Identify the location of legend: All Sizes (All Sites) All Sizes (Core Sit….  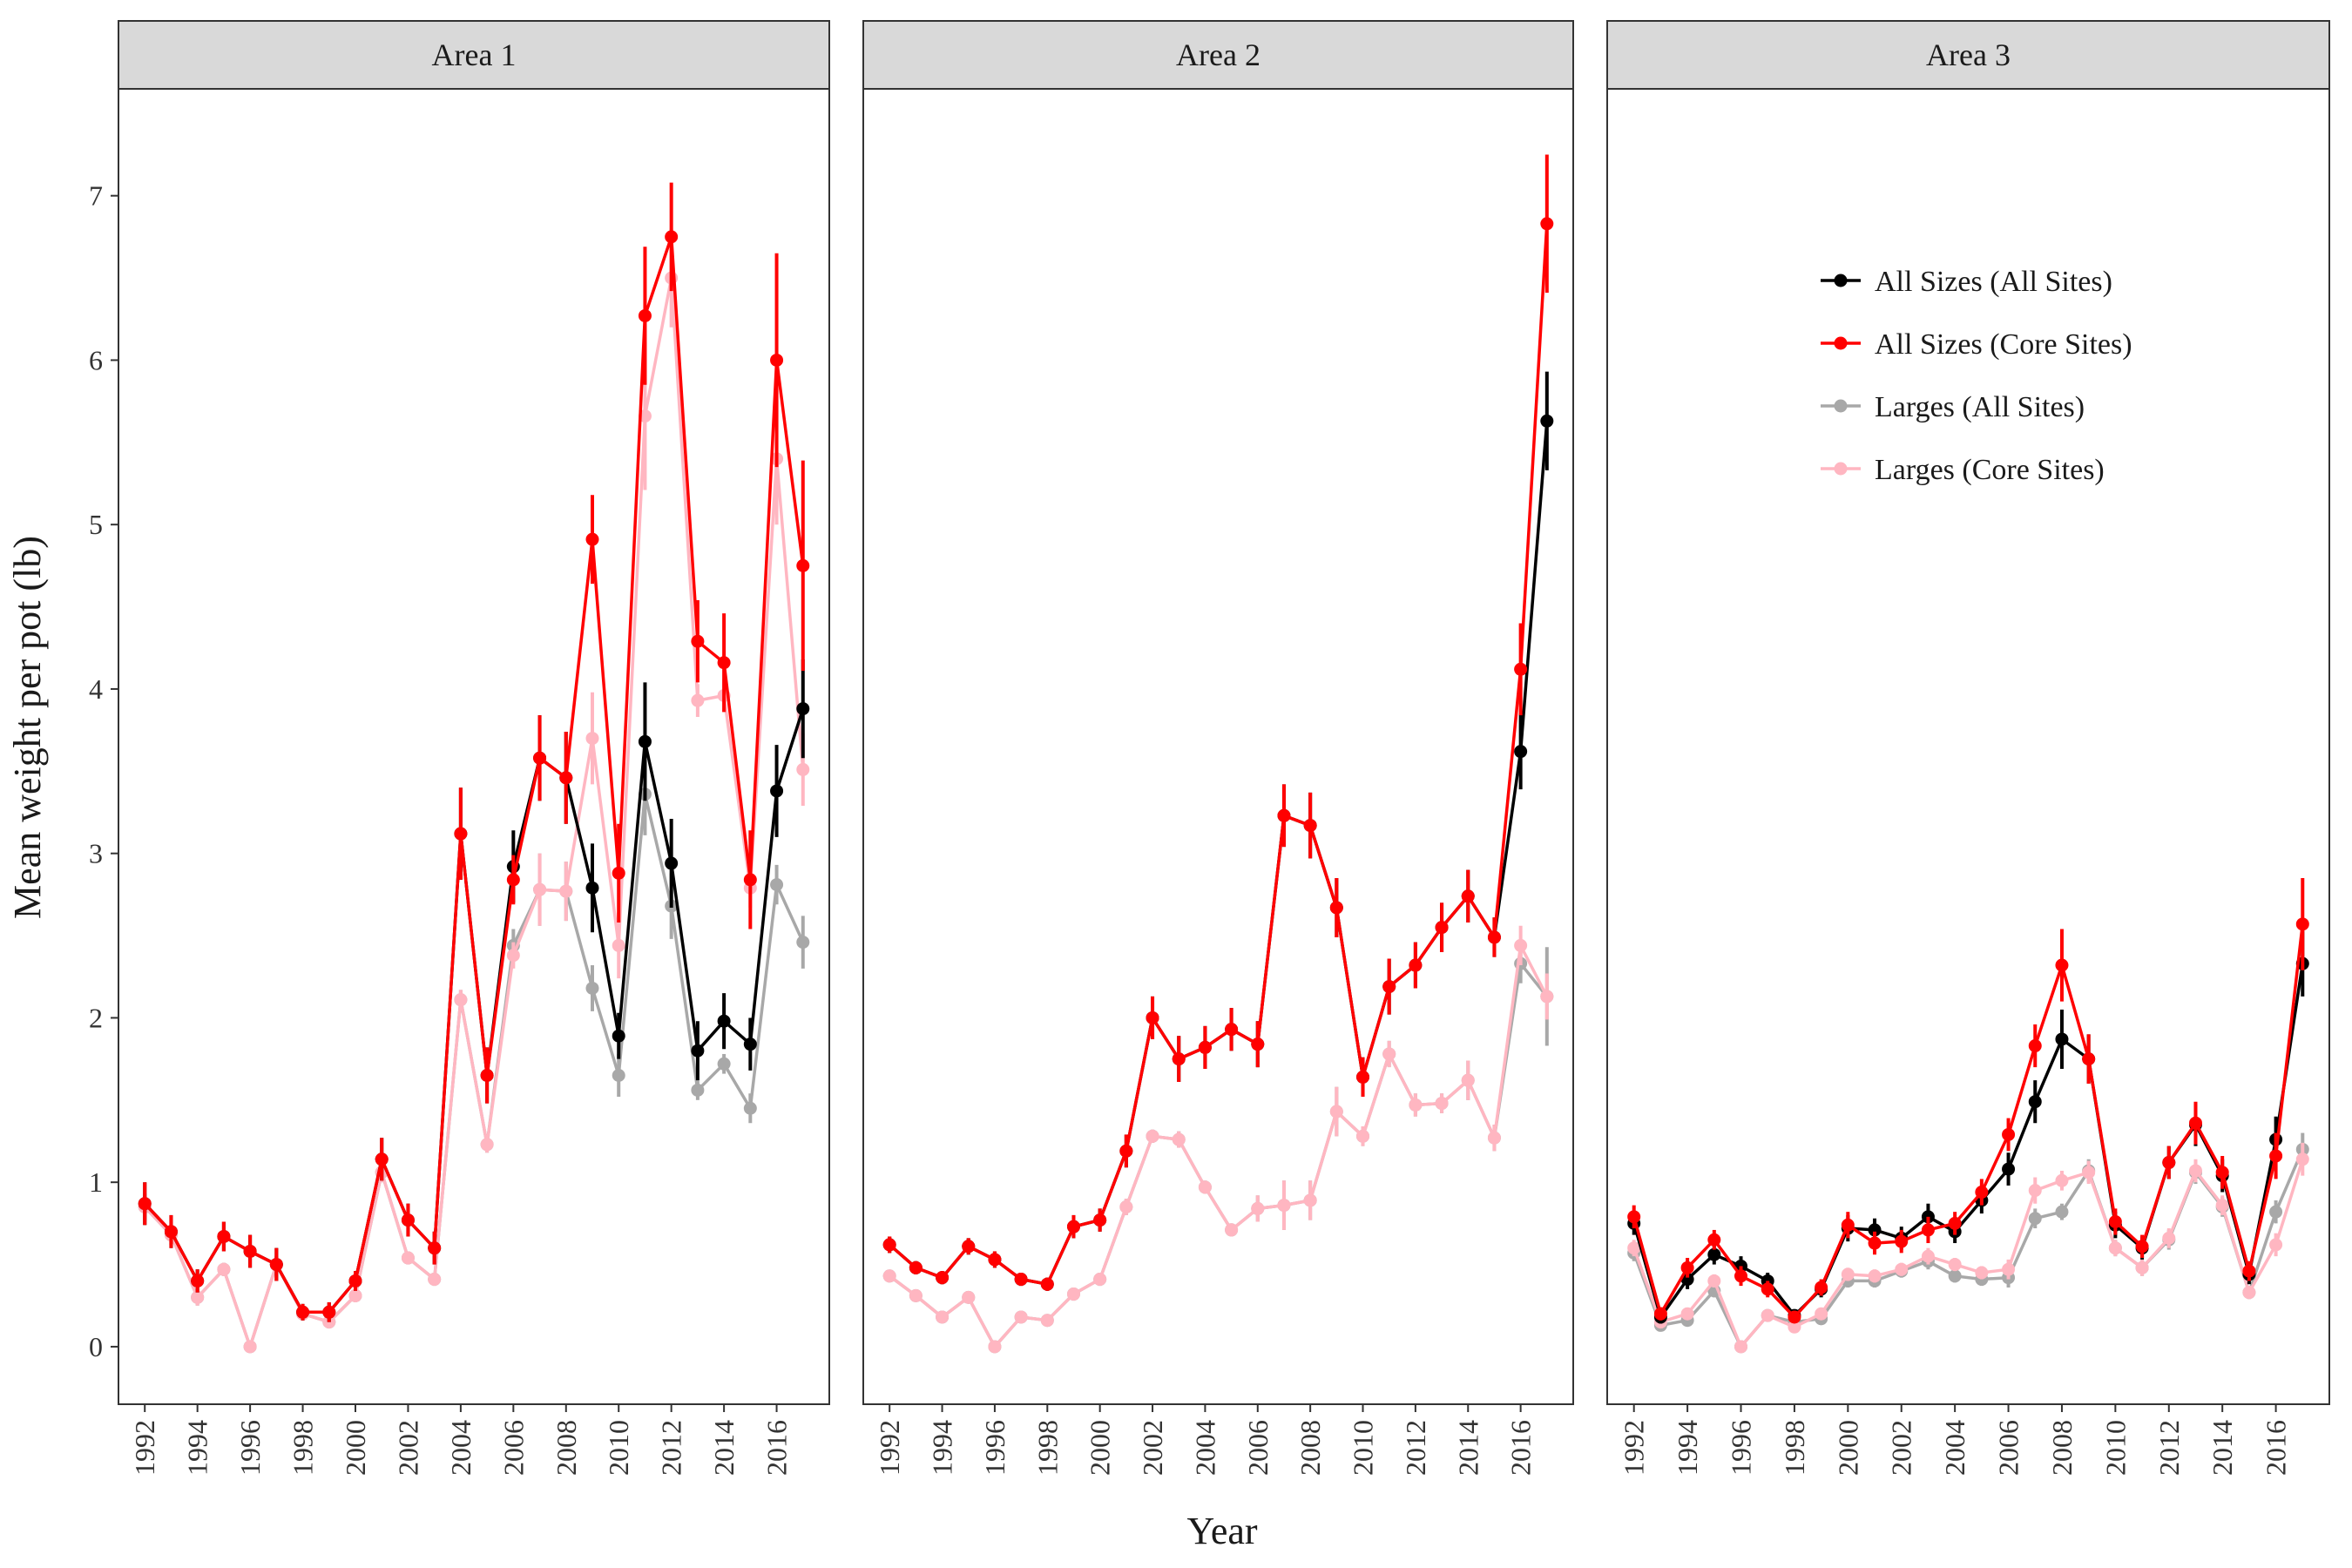
(1977, 376).